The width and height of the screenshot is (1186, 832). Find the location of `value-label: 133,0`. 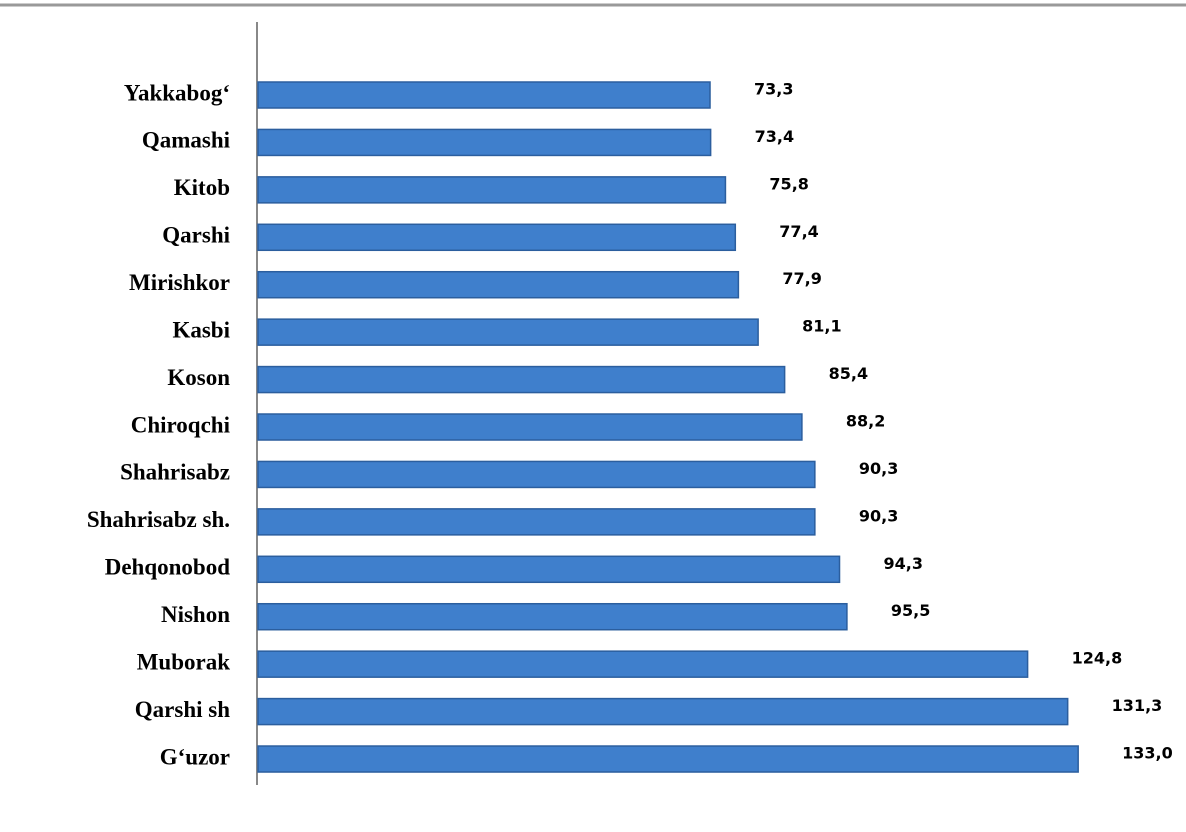

value-label: 133,0 is located at coordinates (1147, 753).